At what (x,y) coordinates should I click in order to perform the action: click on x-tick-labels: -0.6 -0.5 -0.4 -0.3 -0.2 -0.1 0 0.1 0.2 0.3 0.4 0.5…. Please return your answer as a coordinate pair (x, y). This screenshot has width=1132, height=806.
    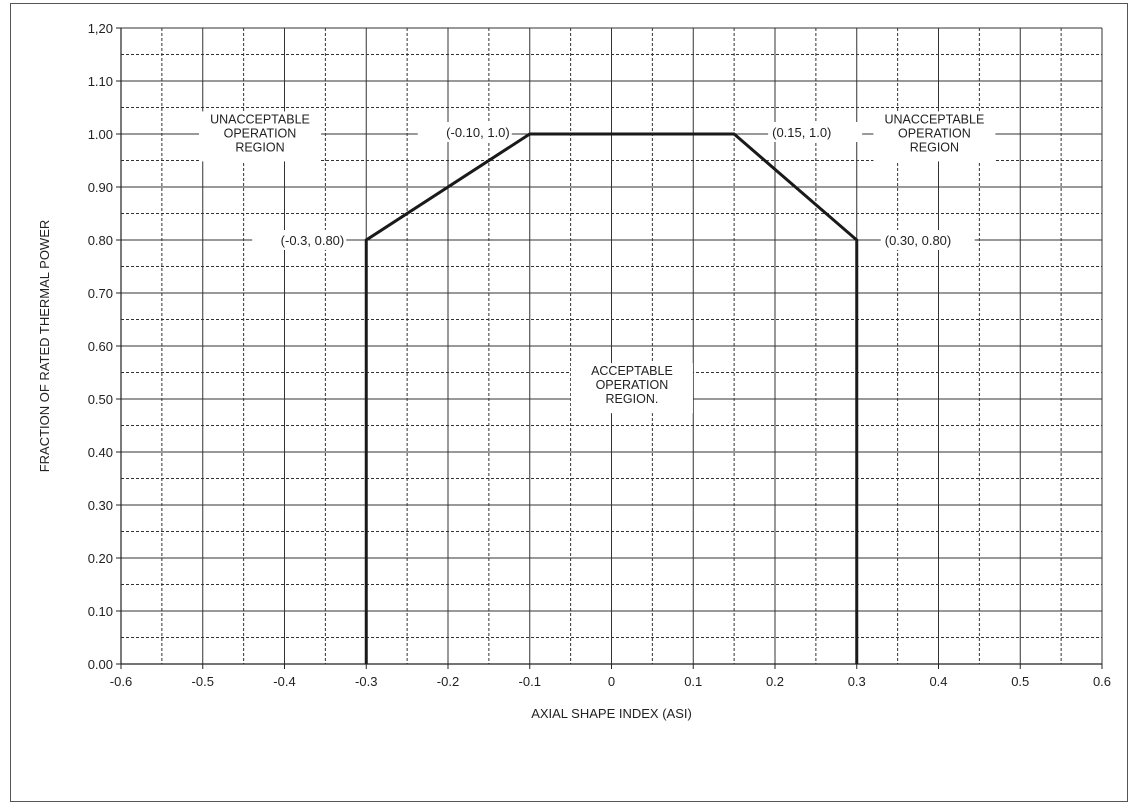
    Looking at the image, I should click on (610, 681).